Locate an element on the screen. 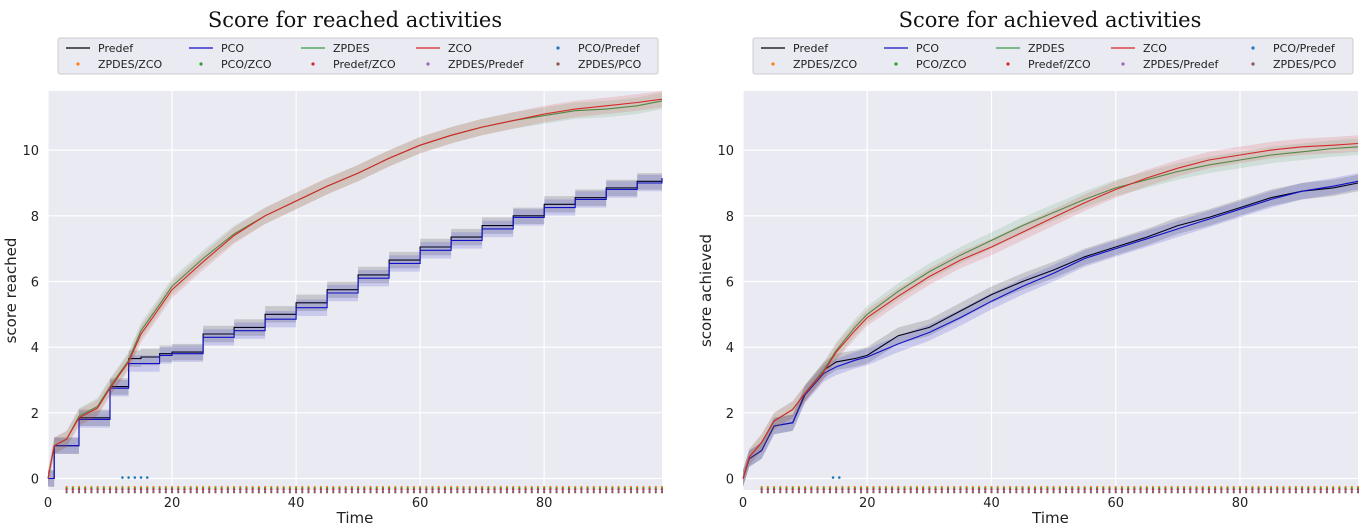 This screenshot has width=1364, height=527. legend-item: ZPDES/ZCO is located at coordinates (814, 64).